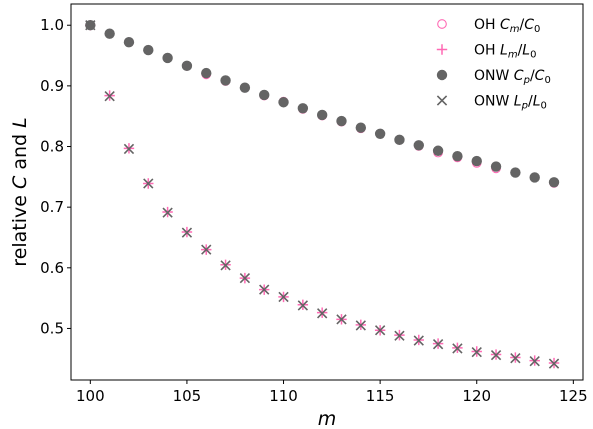  I want to click on x-tick-label: 115, so click(380, 396).